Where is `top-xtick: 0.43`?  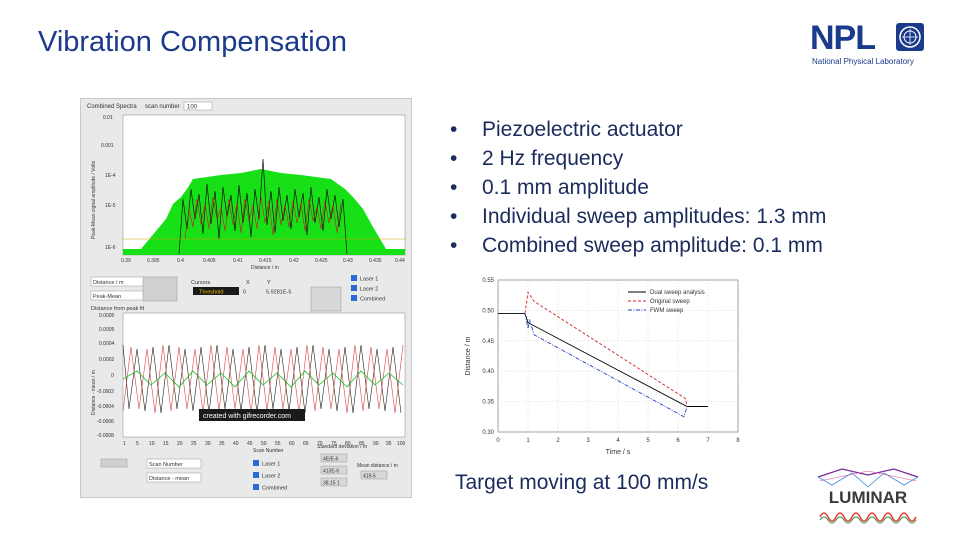 top-xtick: 0.43 is located at coordinates (348, 261).